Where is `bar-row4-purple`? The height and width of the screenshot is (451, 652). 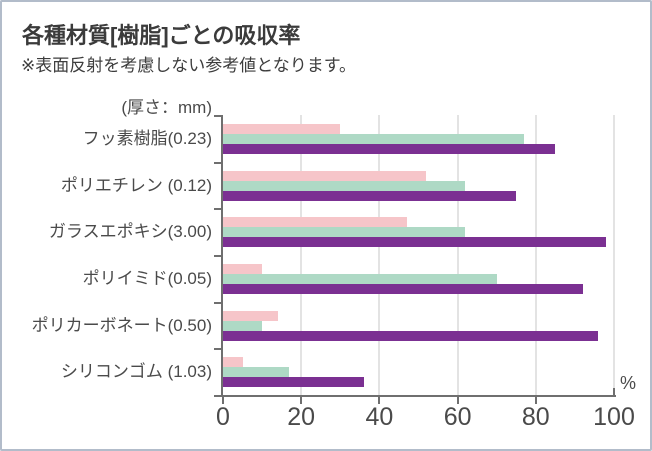
bar-row4-purple is located at coordinates (403, 289).